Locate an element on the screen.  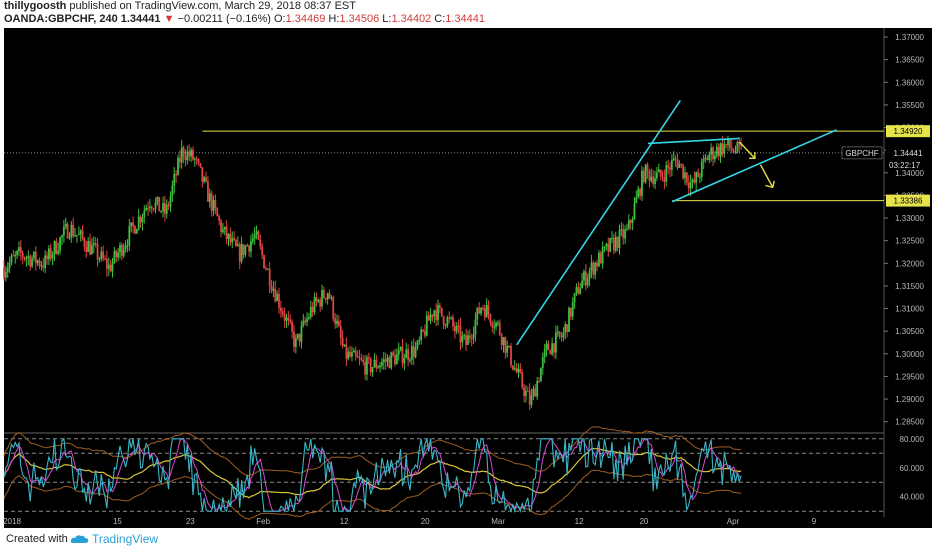
price-tick-label: 1.28500 is located at coordinates (909, 422).